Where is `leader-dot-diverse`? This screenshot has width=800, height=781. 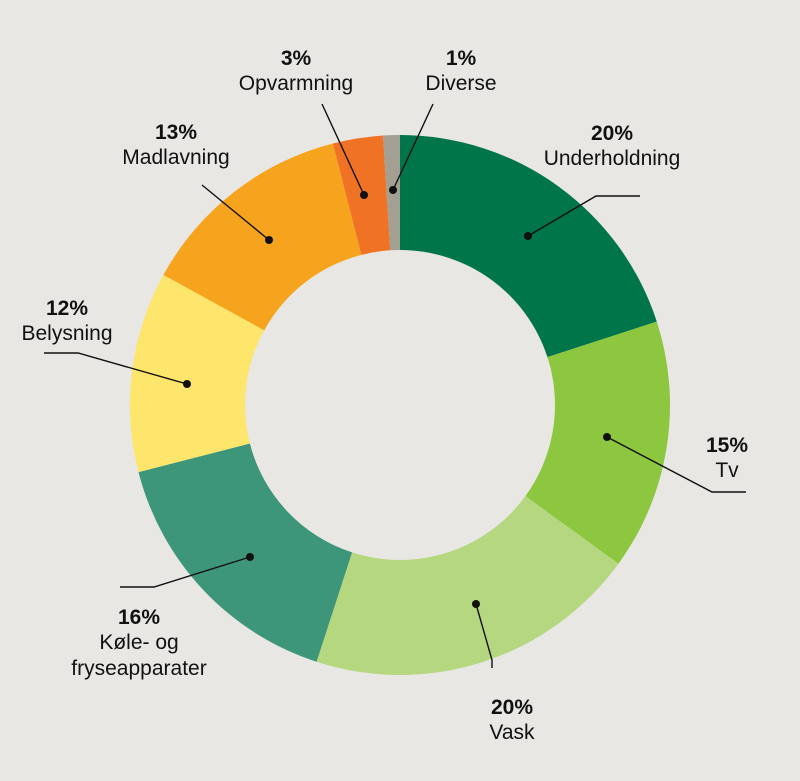
leader-dot-diverse is located at coordinates (393, 190).